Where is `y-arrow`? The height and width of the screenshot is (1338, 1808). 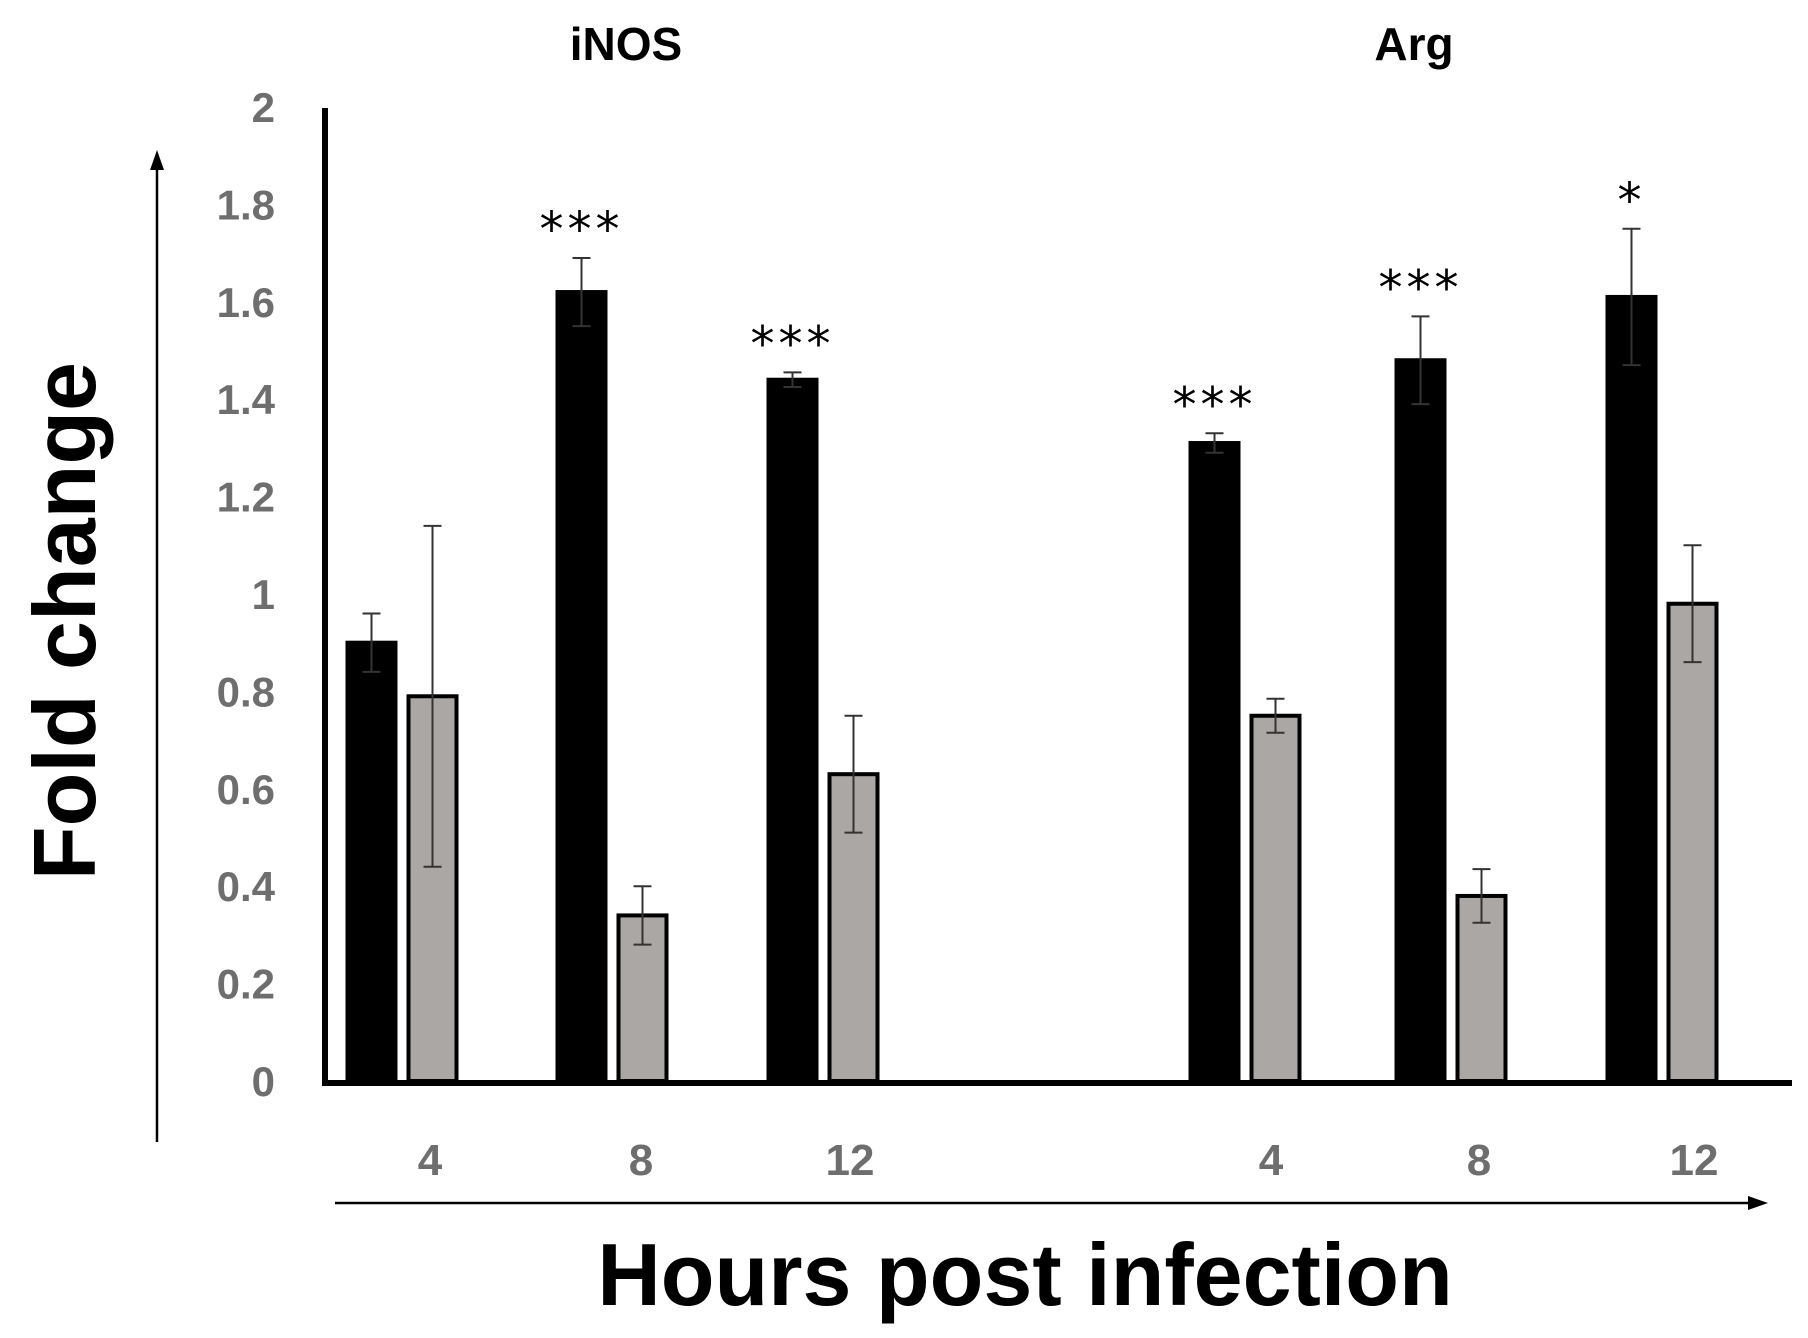 y-arrow is located at coordinates (157, 646).